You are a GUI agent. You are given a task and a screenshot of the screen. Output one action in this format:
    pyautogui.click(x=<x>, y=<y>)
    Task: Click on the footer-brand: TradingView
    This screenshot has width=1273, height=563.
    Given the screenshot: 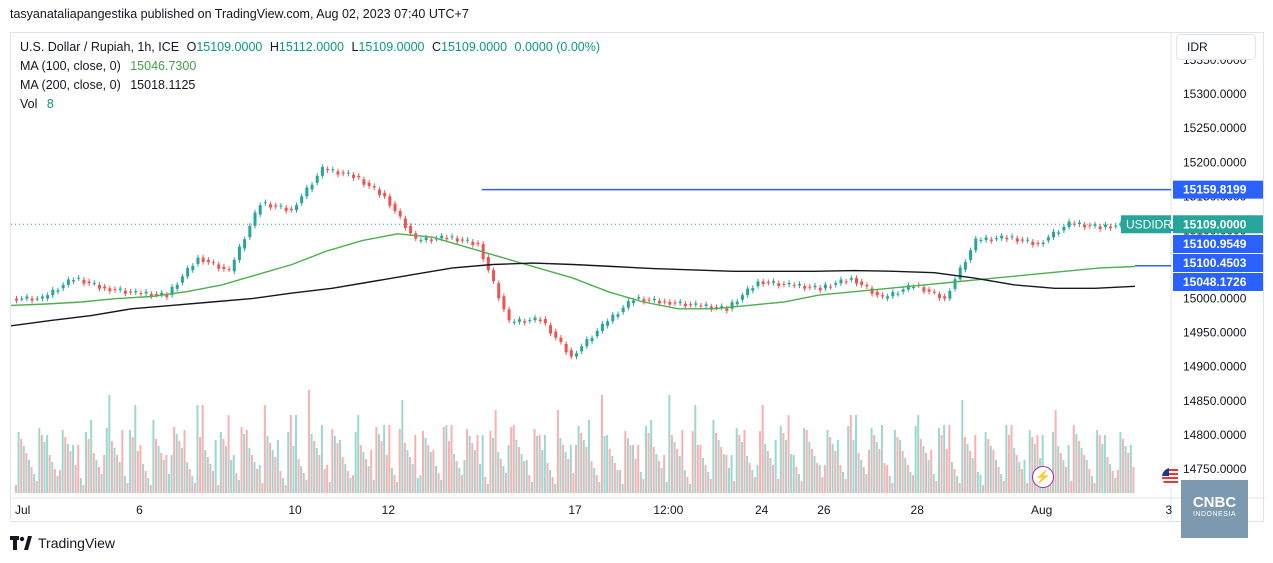 What is the action you would take?
    pyautogui.click(x=77, y=543)
    